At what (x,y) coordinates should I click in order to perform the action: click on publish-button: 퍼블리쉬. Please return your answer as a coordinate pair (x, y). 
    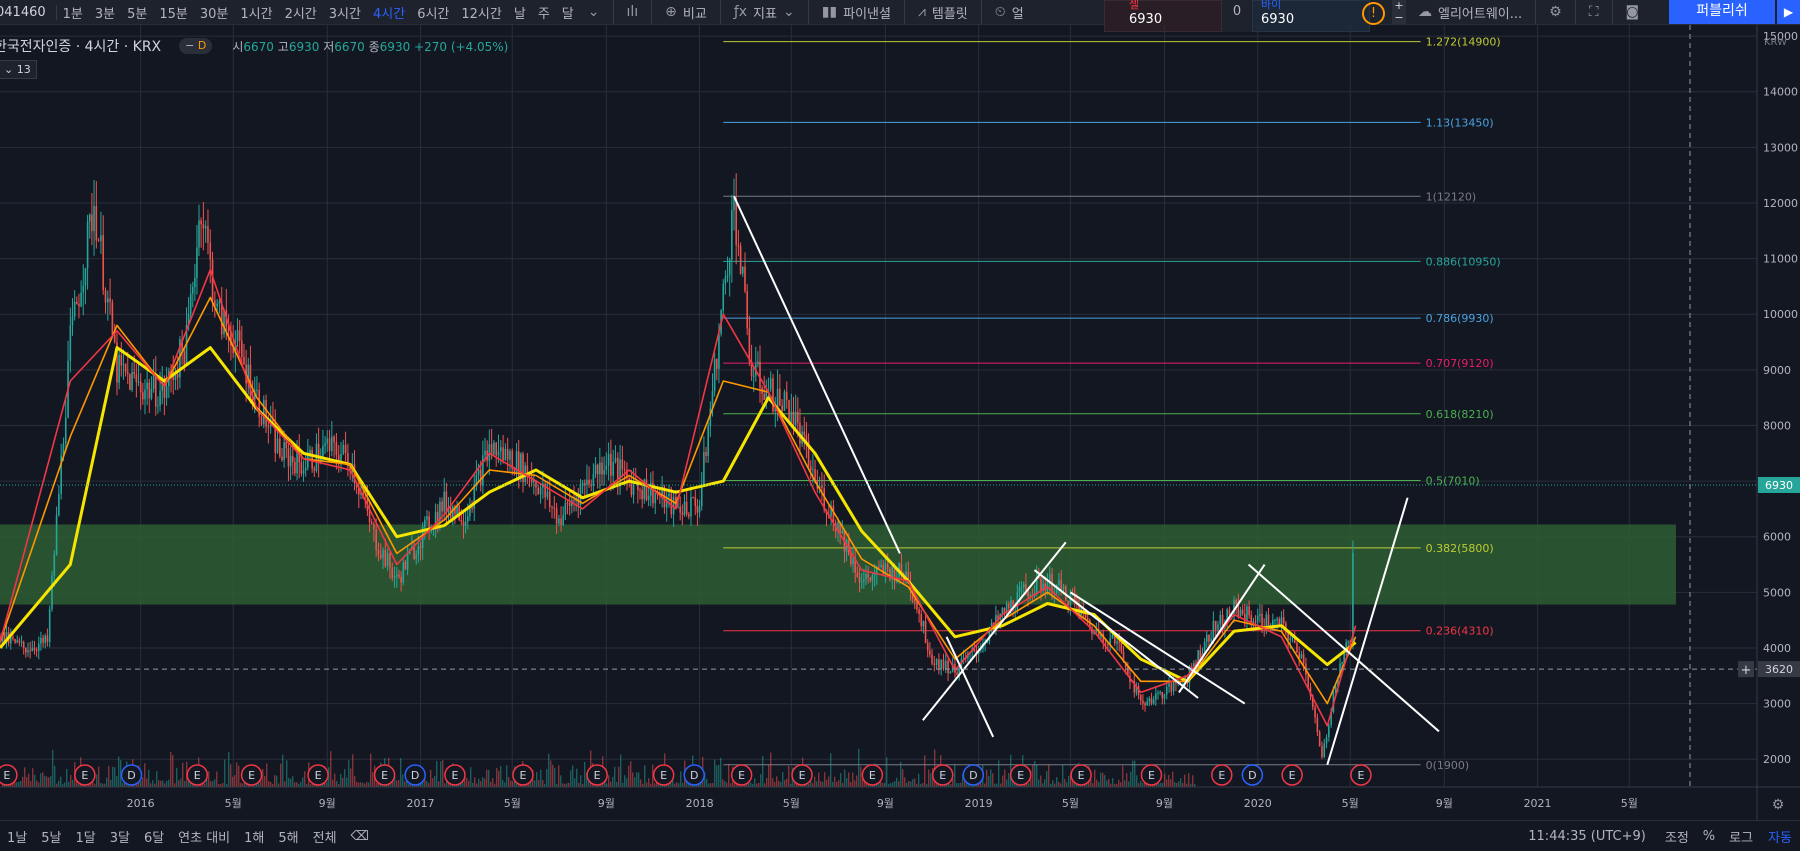
    Looking at the image, I should click on (1722, 12).